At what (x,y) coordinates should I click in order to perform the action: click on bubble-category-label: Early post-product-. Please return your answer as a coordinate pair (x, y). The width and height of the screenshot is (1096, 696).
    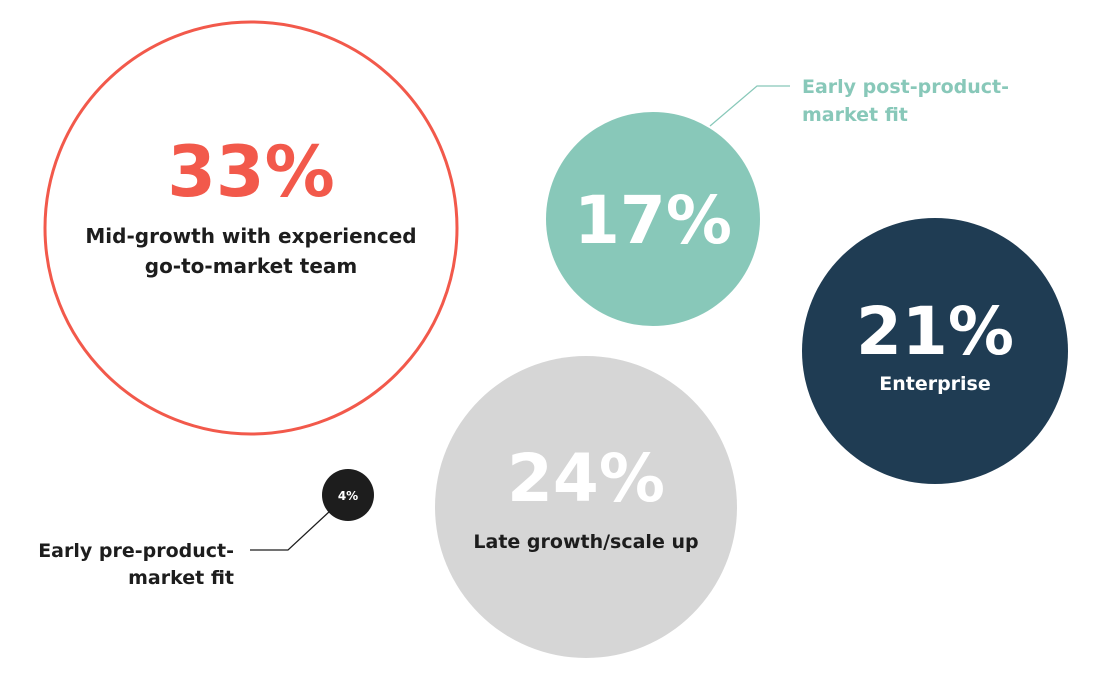
    Looking at the image, I should click on (905, 87).